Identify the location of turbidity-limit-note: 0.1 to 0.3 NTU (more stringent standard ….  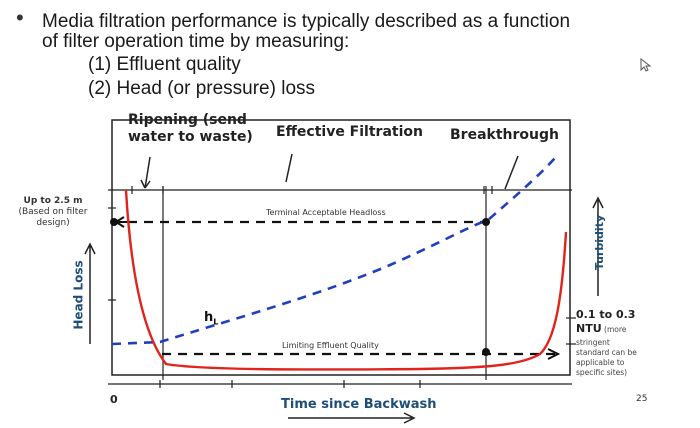
(606, 343).